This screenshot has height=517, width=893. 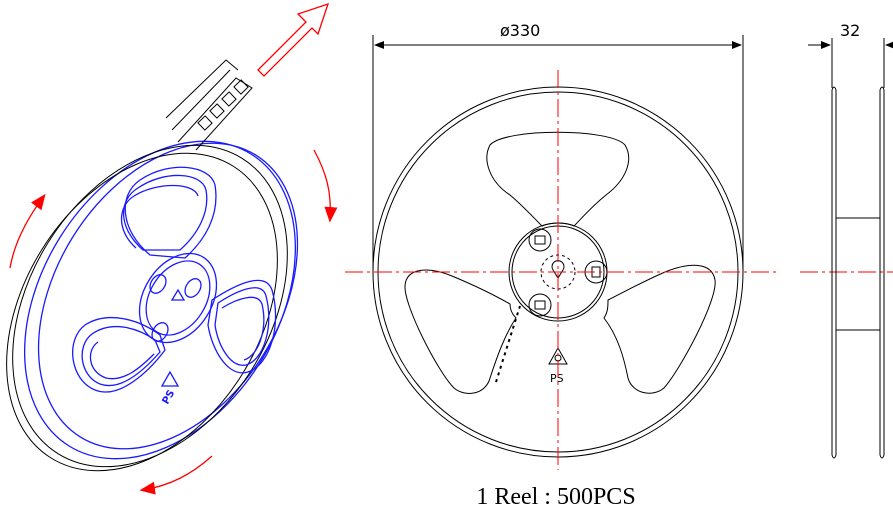 What do you see at coordinates (520, 30) in the screenshot?
I see `diameter-label: ø330` at bounding box center [520, 30].